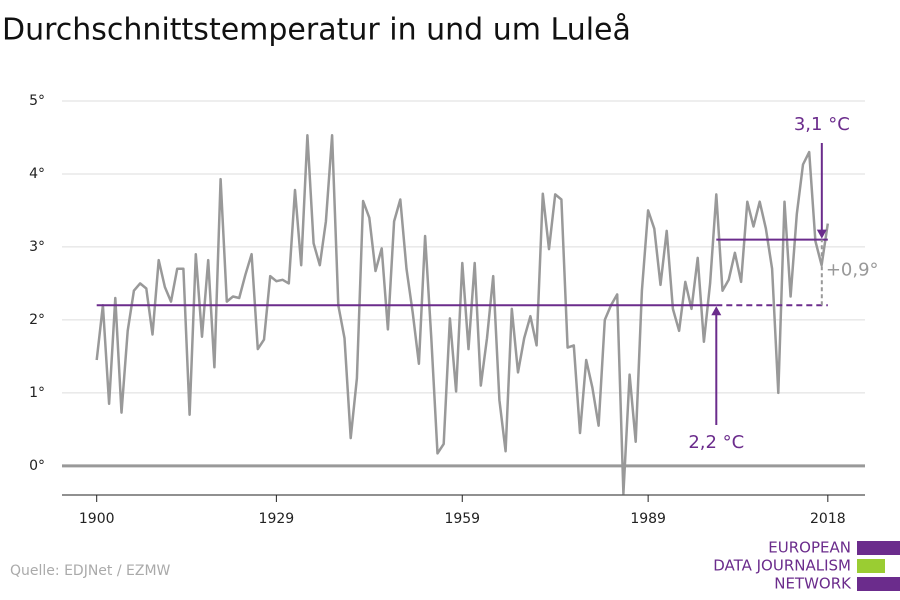 The width and height of the screenshot is (900, 600). Describe the element at coordinates (813, 584) in the screenshot. I see `logo-text: NETWORK` at that location.